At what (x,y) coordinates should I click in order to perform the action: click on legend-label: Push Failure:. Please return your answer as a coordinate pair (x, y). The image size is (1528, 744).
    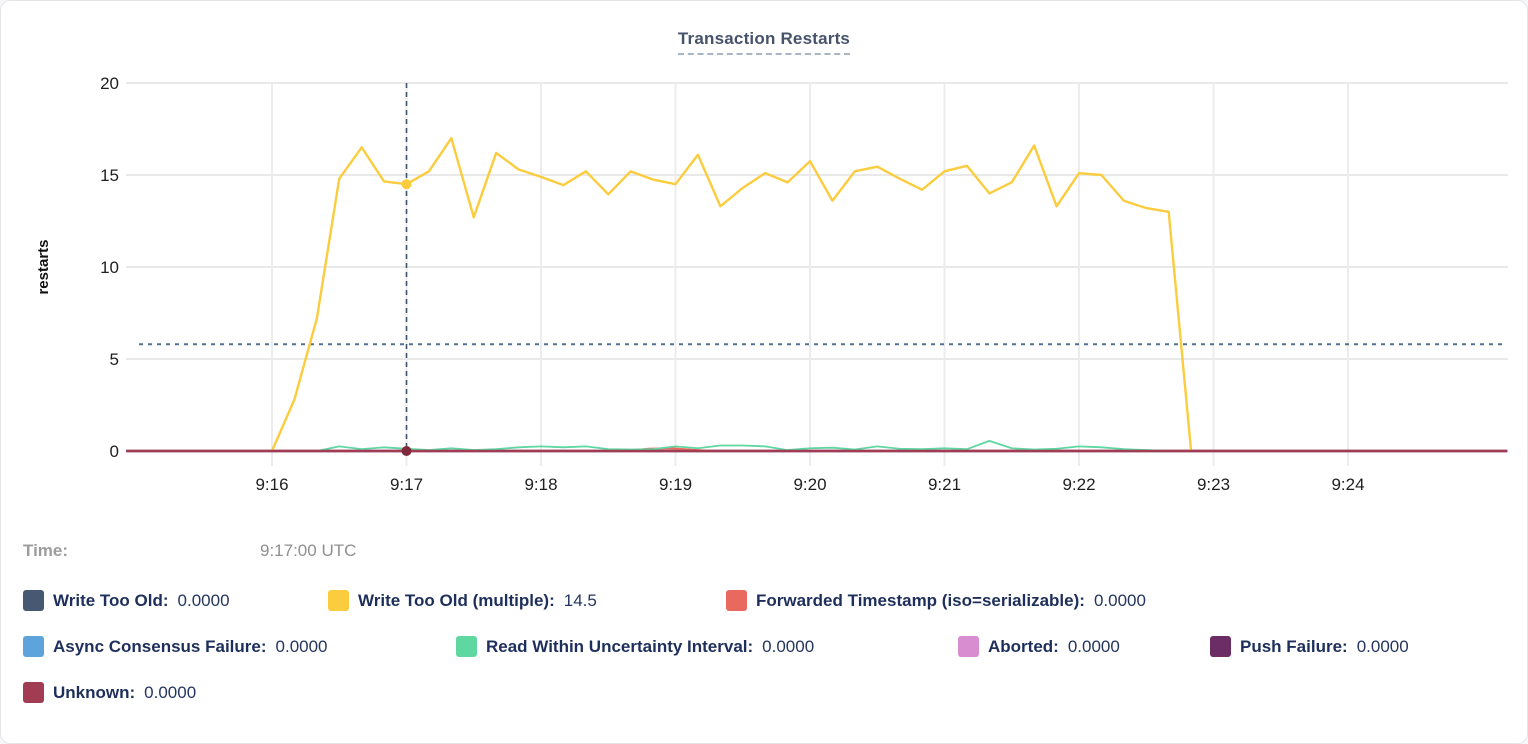
    Looking at the image, I should click on (1294, 646).